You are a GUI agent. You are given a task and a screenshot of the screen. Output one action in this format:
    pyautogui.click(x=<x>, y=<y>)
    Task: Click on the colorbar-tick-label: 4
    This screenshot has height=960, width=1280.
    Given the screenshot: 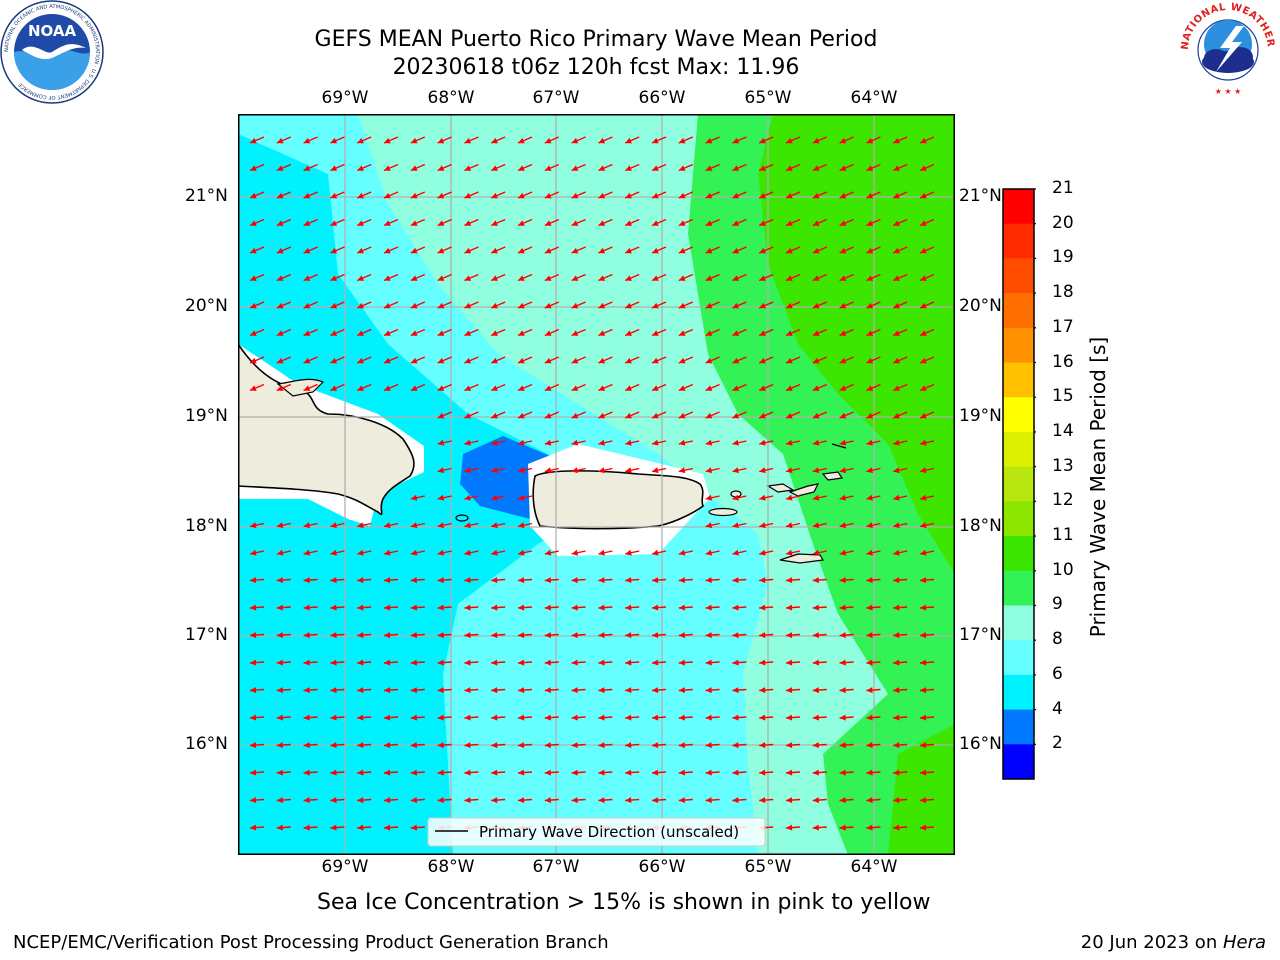 What is the action you would take?
    pyautogui.click(x=1057, y=708)
    